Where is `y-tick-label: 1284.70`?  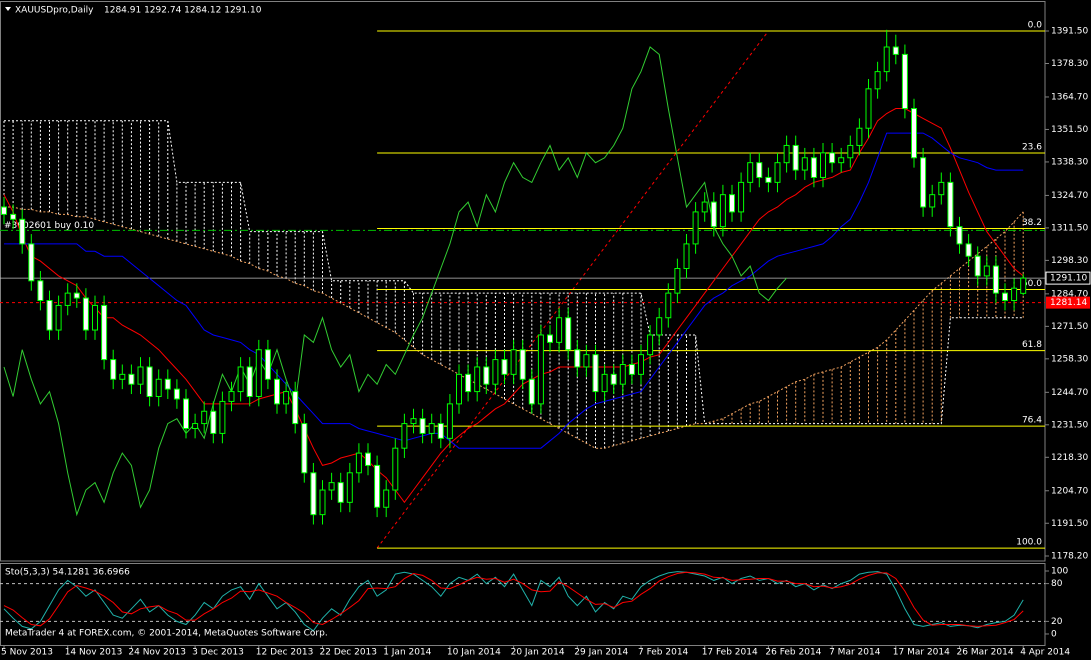 y-tick-label: 1284.70 is located at coordinates (1069, 294).